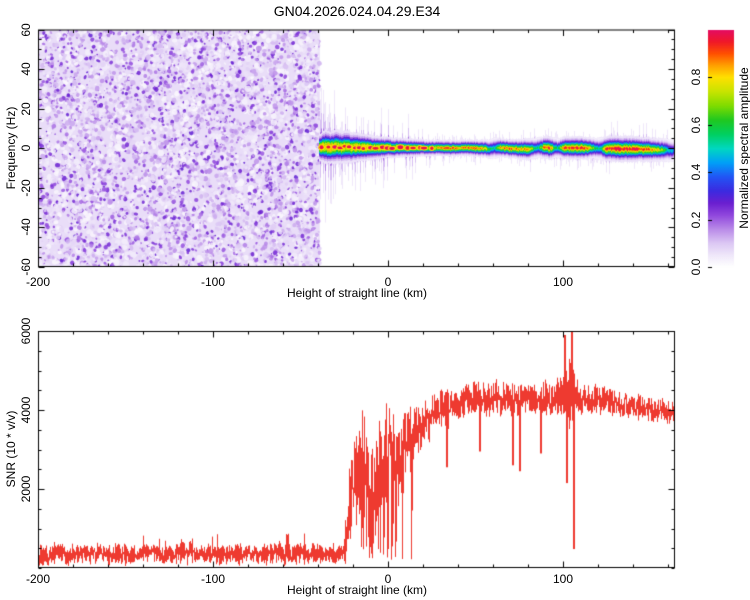 Image resolution: width=750 pixels, height=600 pixels. I want to click on top-y-tick-label: -20, so click(26, 188).